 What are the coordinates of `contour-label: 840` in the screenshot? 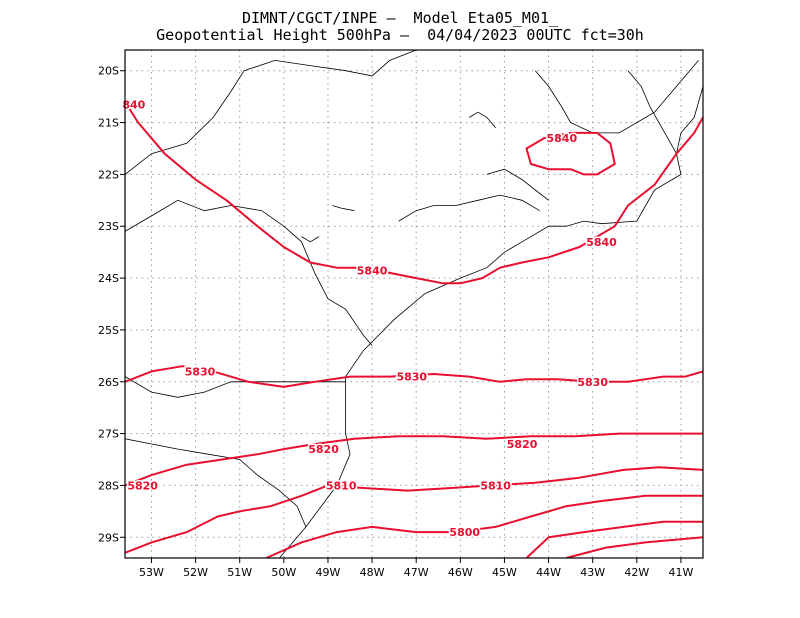 It's located at (133, 104).